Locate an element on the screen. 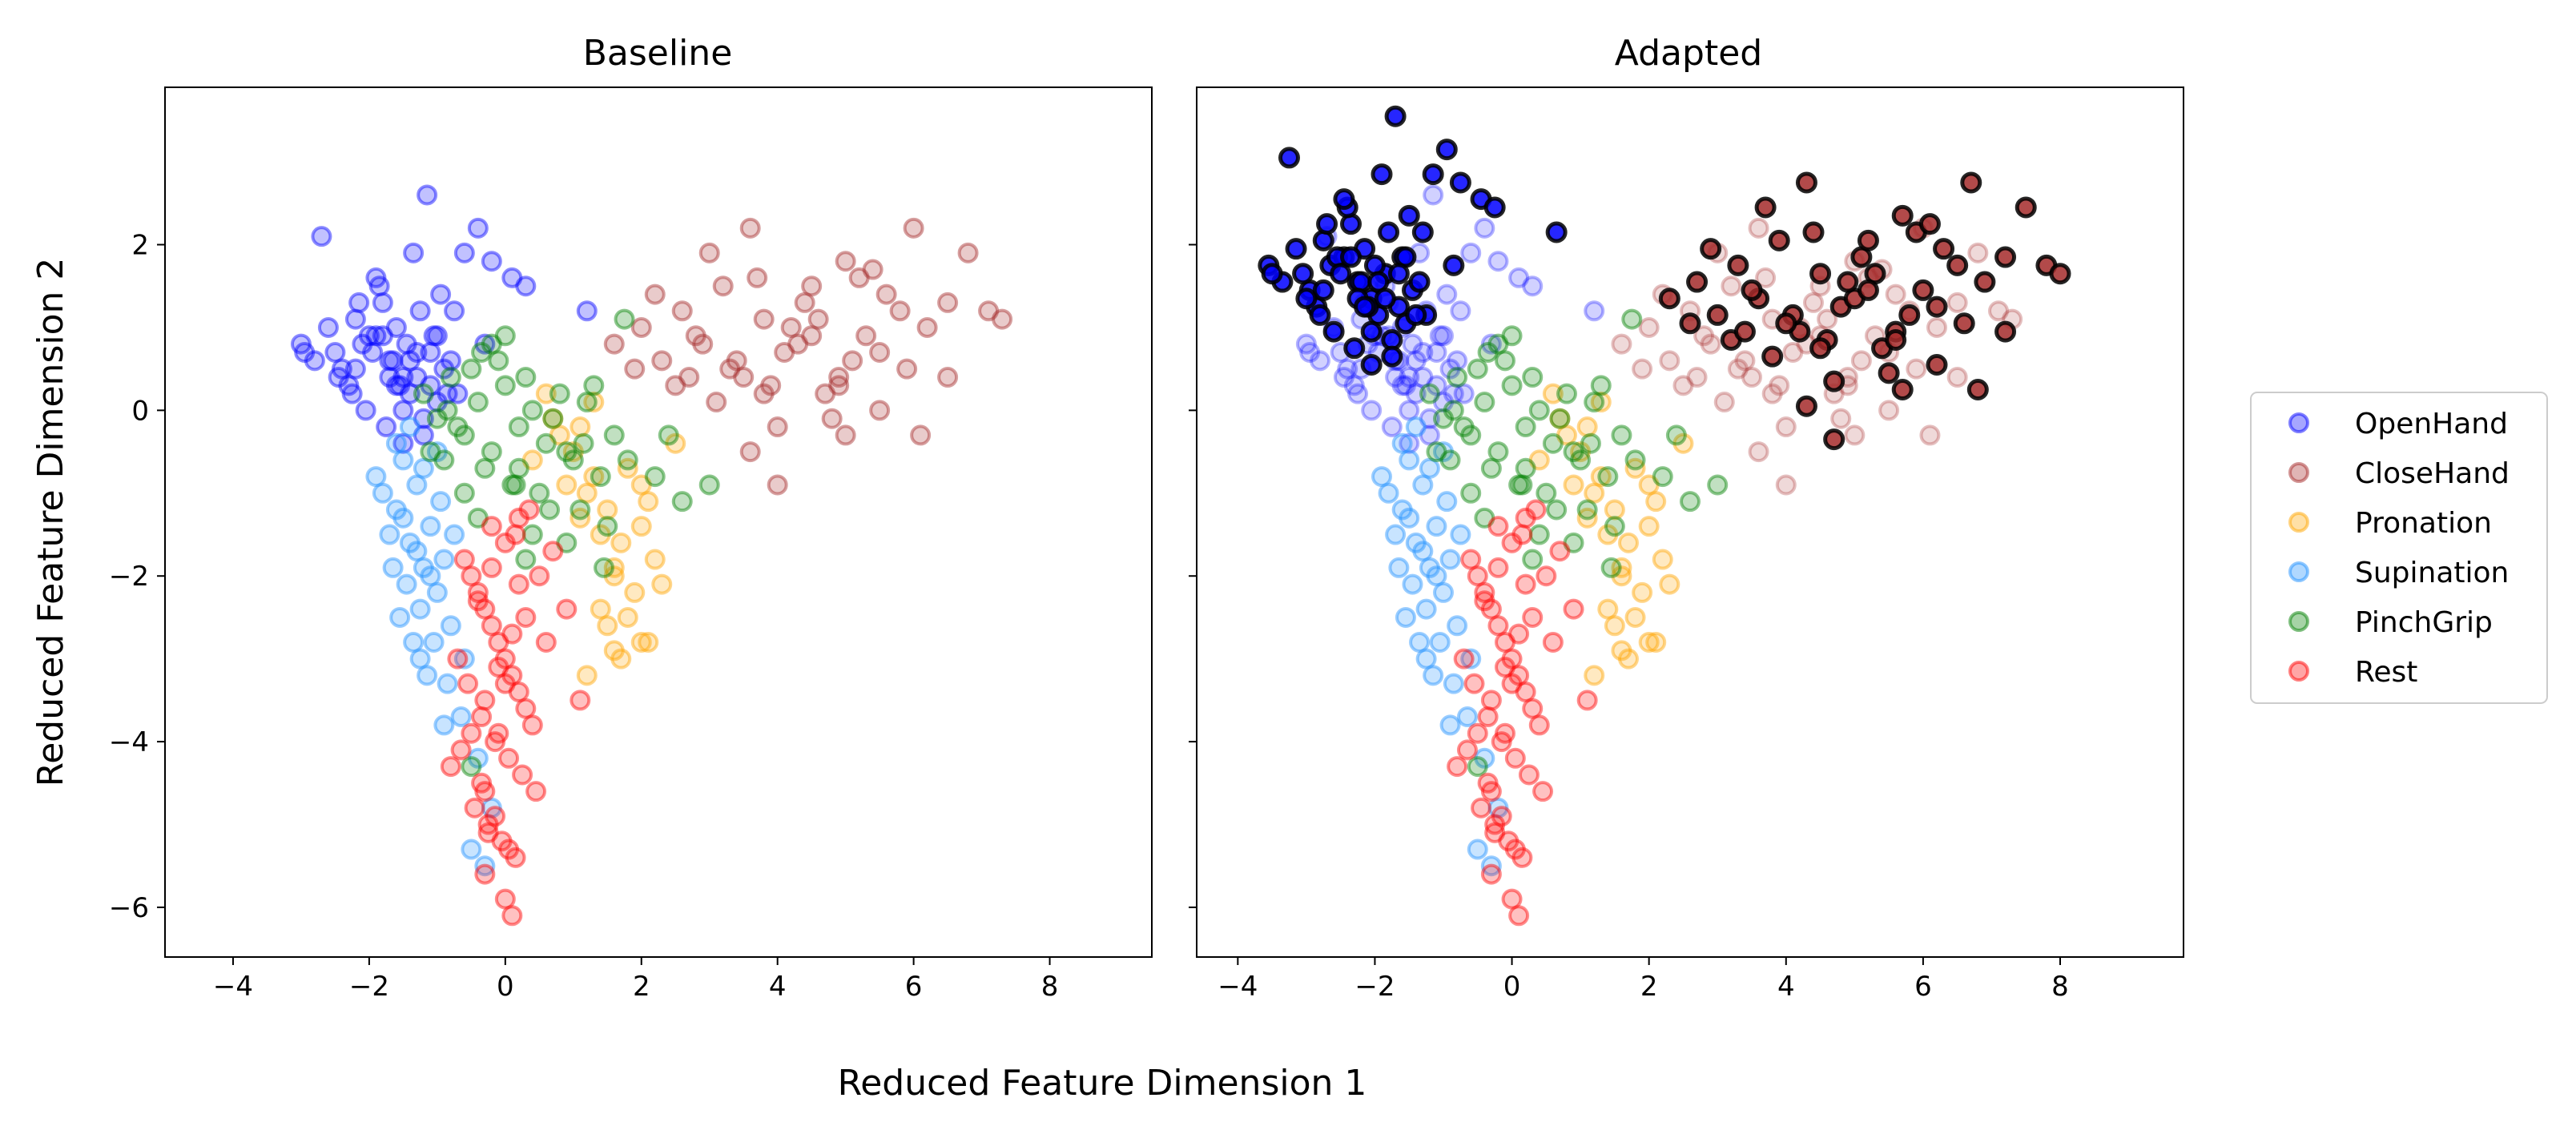  x-tick-label: 8 is located at coordinates (1050, 987).